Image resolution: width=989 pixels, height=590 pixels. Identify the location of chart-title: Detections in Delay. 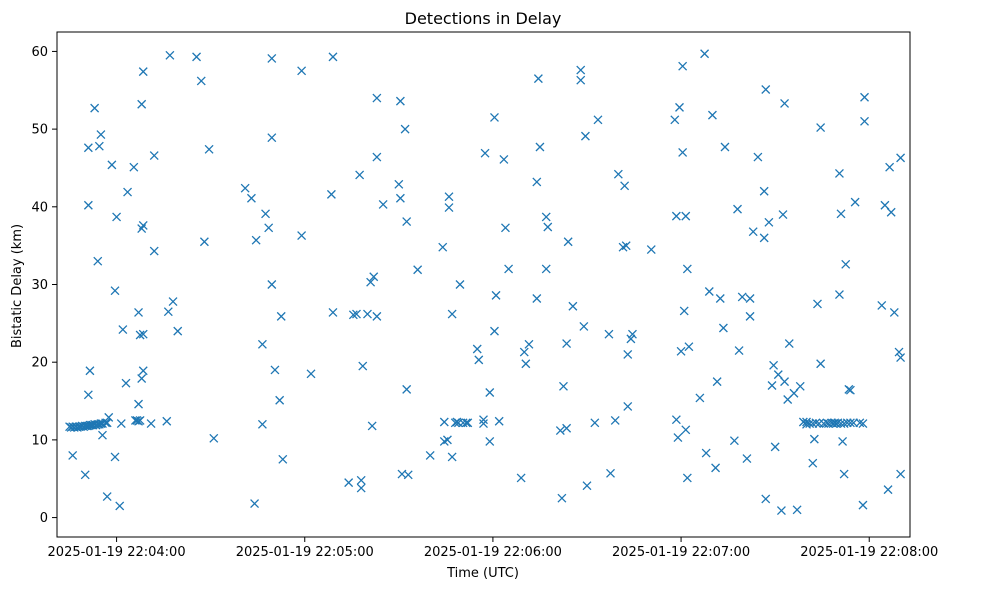
(483, 18).